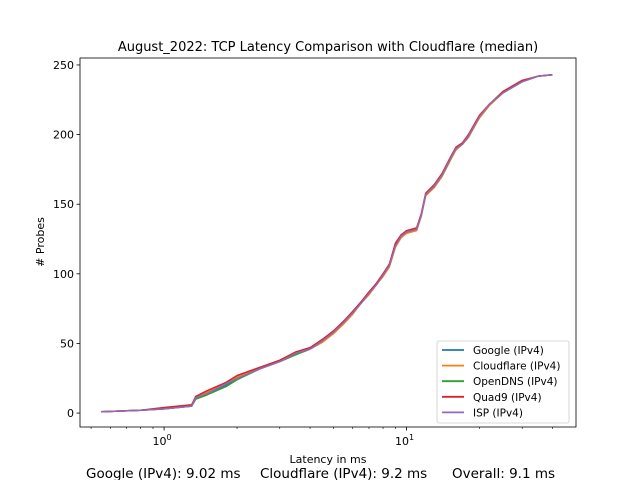  What do you see at coordinates (343, 473) in the screenshot?
I see `footer-cloudflare-median: Cloudflare (IPv4): 9.2 ms` at bounding box center [343, 473].